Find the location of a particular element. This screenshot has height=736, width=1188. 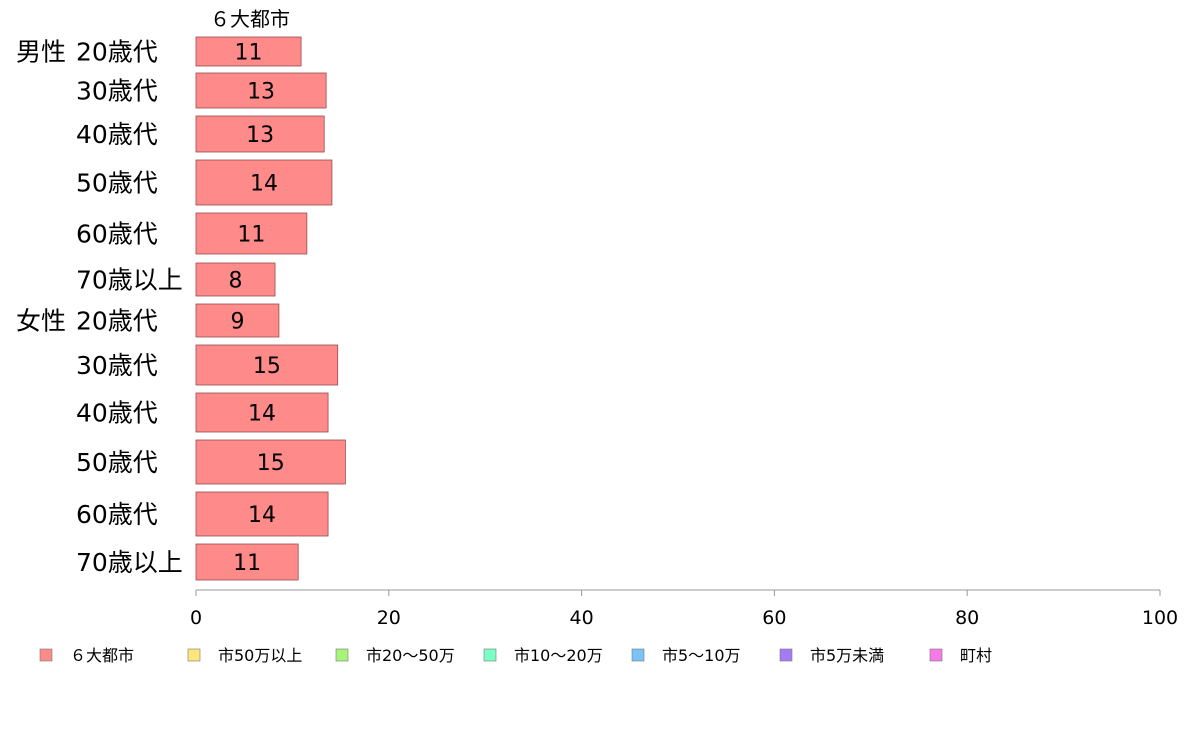

x-tick-label: 0 is located at coordinates (196, 618).